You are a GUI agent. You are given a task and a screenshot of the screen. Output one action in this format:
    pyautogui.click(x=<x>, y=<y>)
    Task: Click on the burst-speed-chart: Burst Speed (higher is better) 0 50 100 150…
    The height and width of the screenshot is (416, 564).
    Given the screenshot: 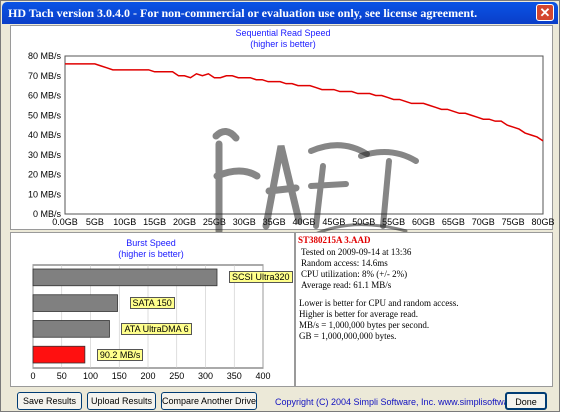 What is the action you would take?
    pyautogui.click(x=150, y=309)
    